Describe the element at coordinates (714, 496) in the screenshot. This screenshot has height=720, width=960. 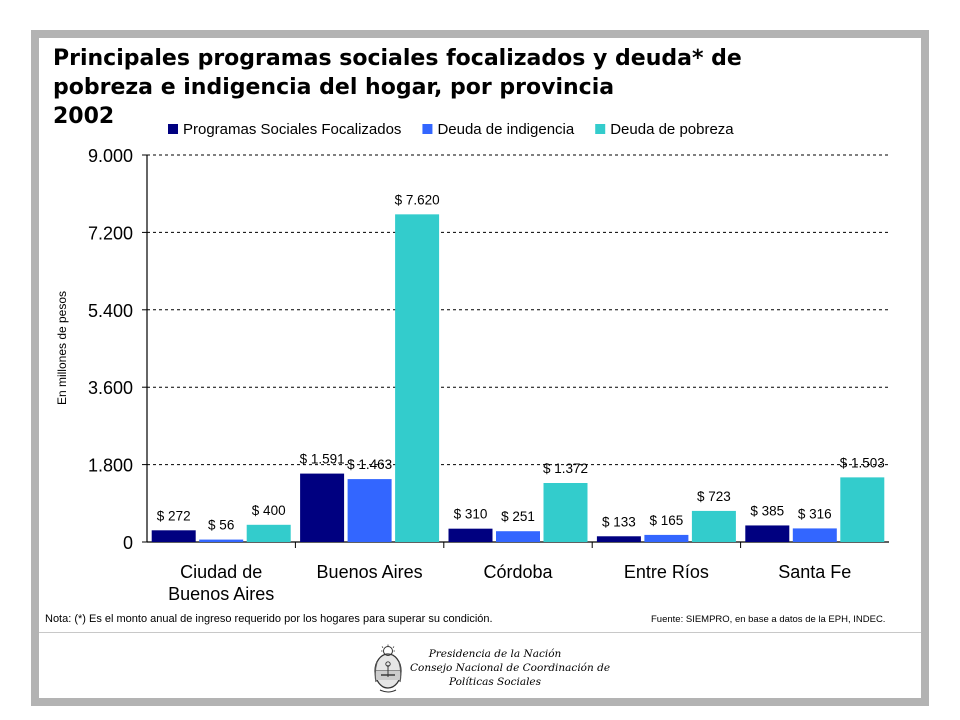
I see `data-label: $ 723` at that location.